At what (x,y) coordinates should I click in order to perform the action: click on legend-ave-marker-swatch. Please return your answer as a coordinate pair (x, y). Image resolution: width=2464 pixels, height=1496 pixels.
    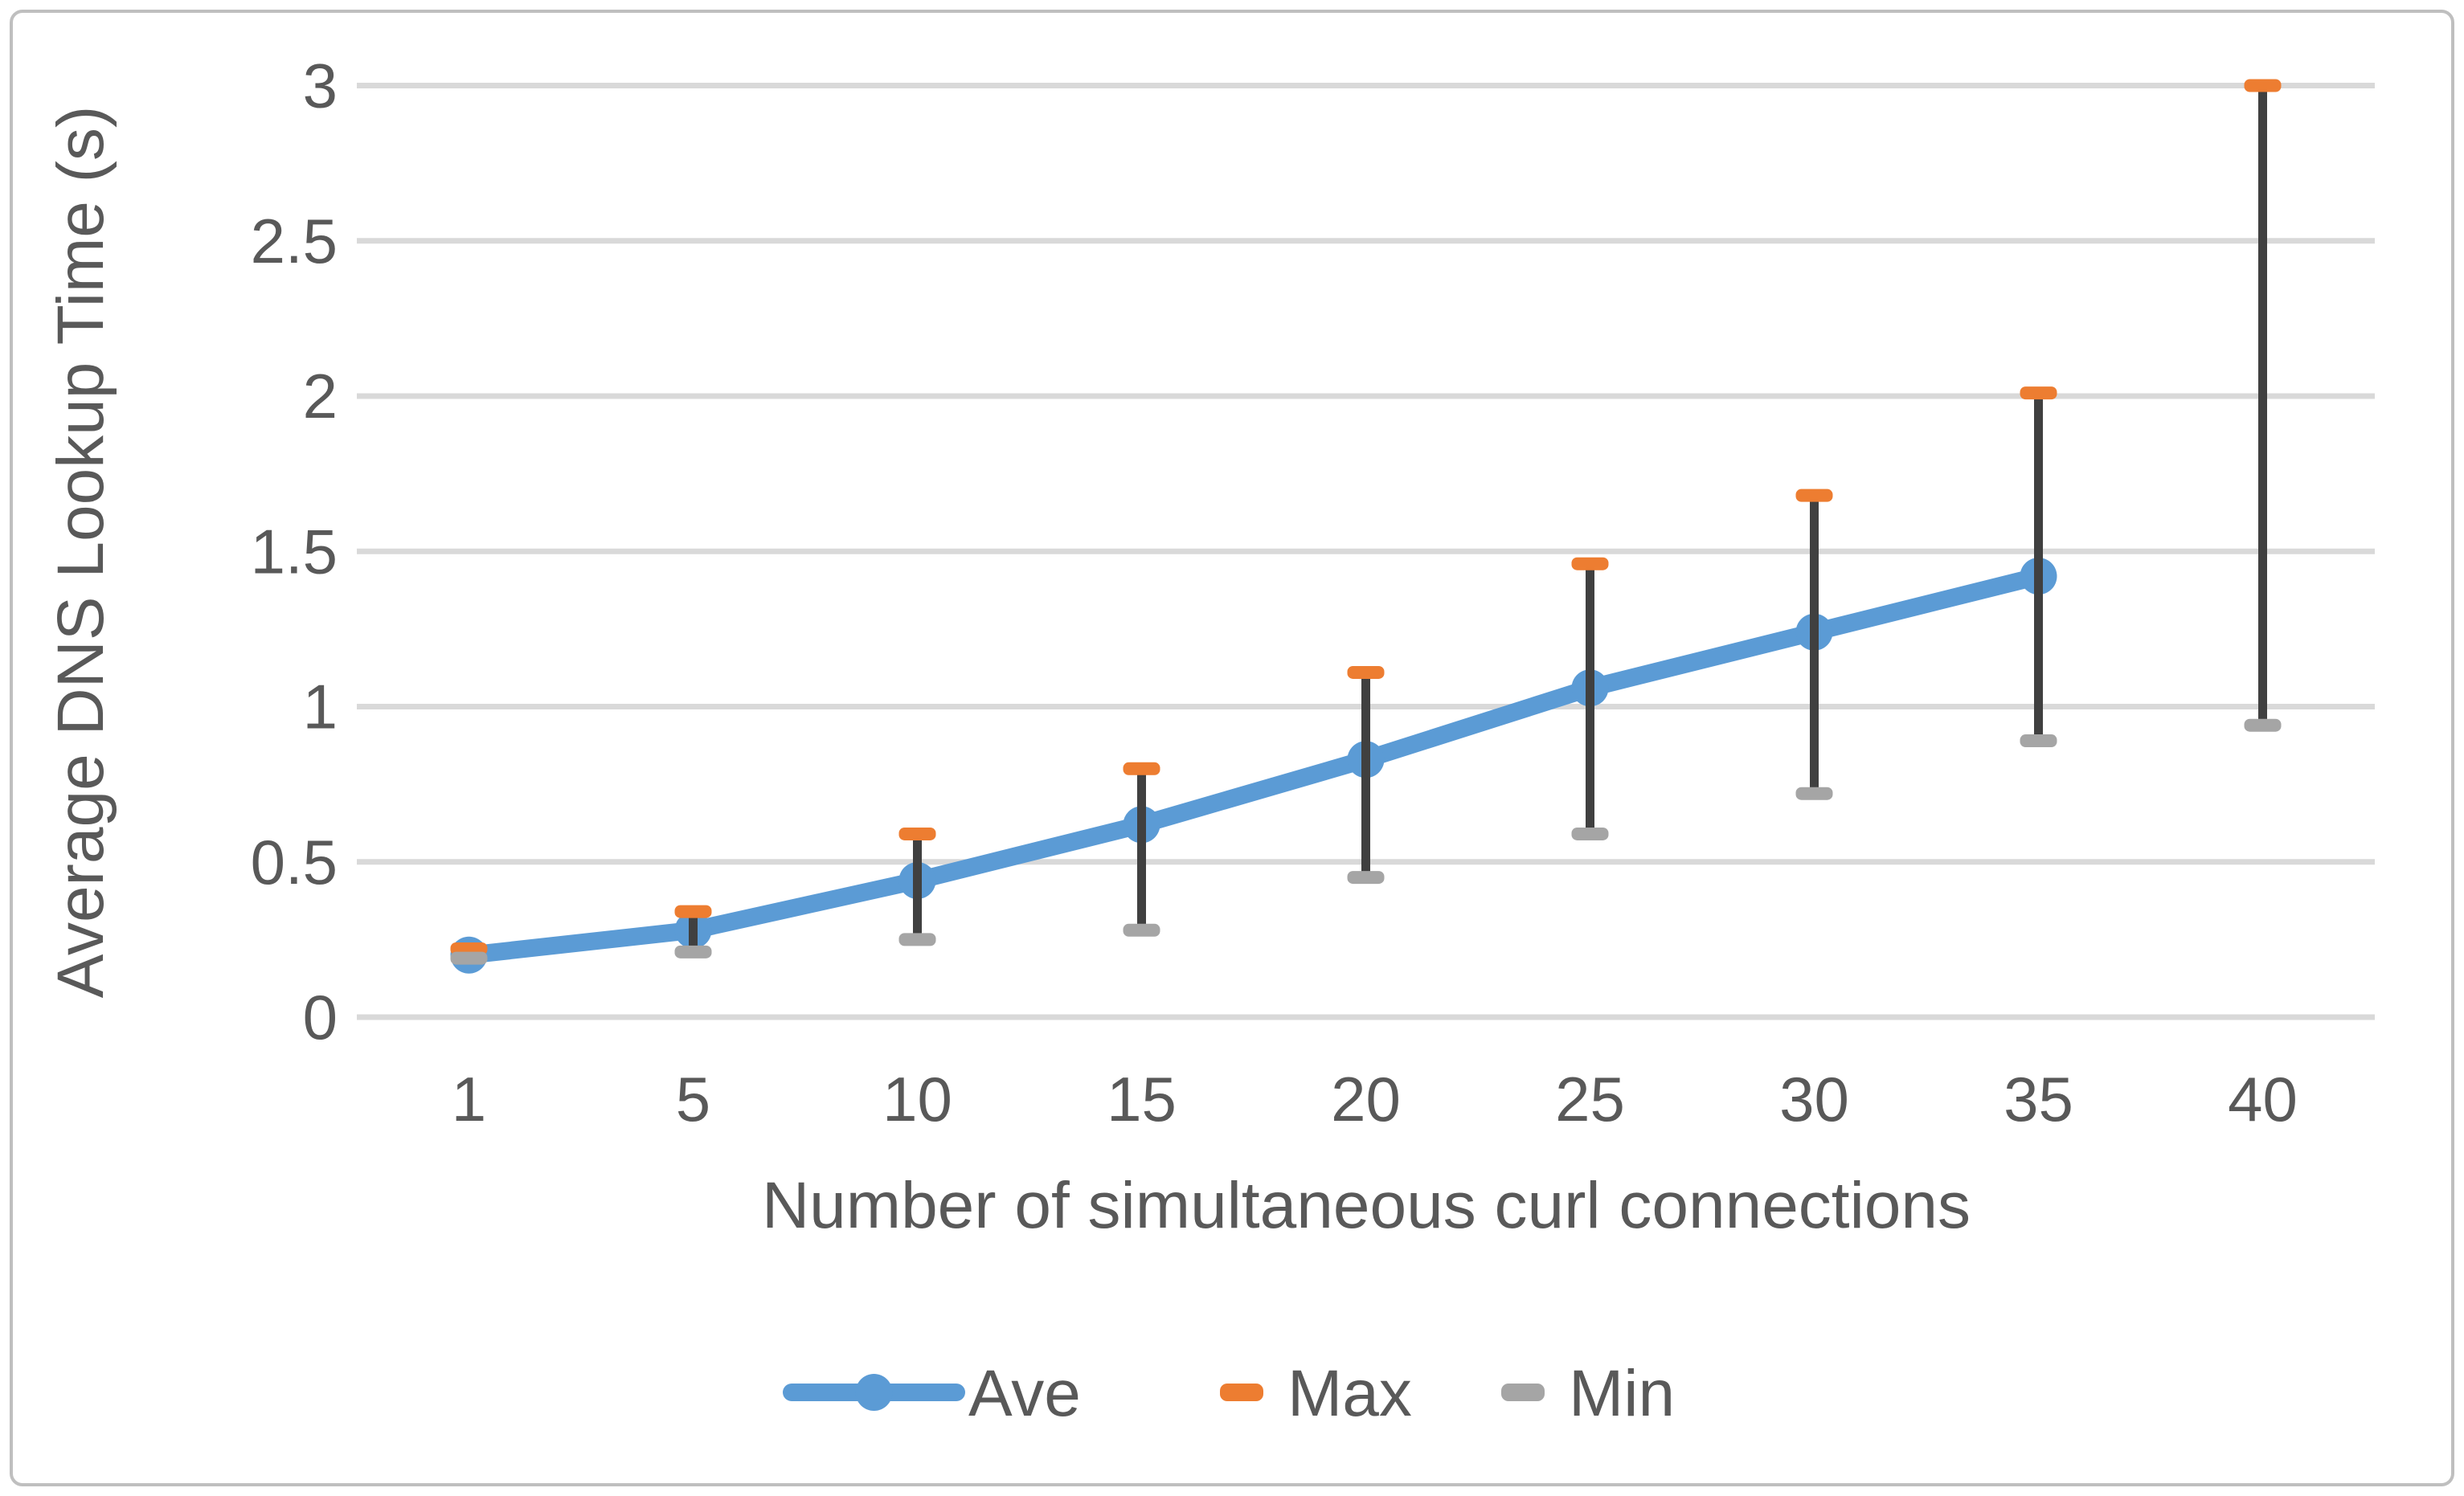
    Looking at the image, I should click on (874, 1392).